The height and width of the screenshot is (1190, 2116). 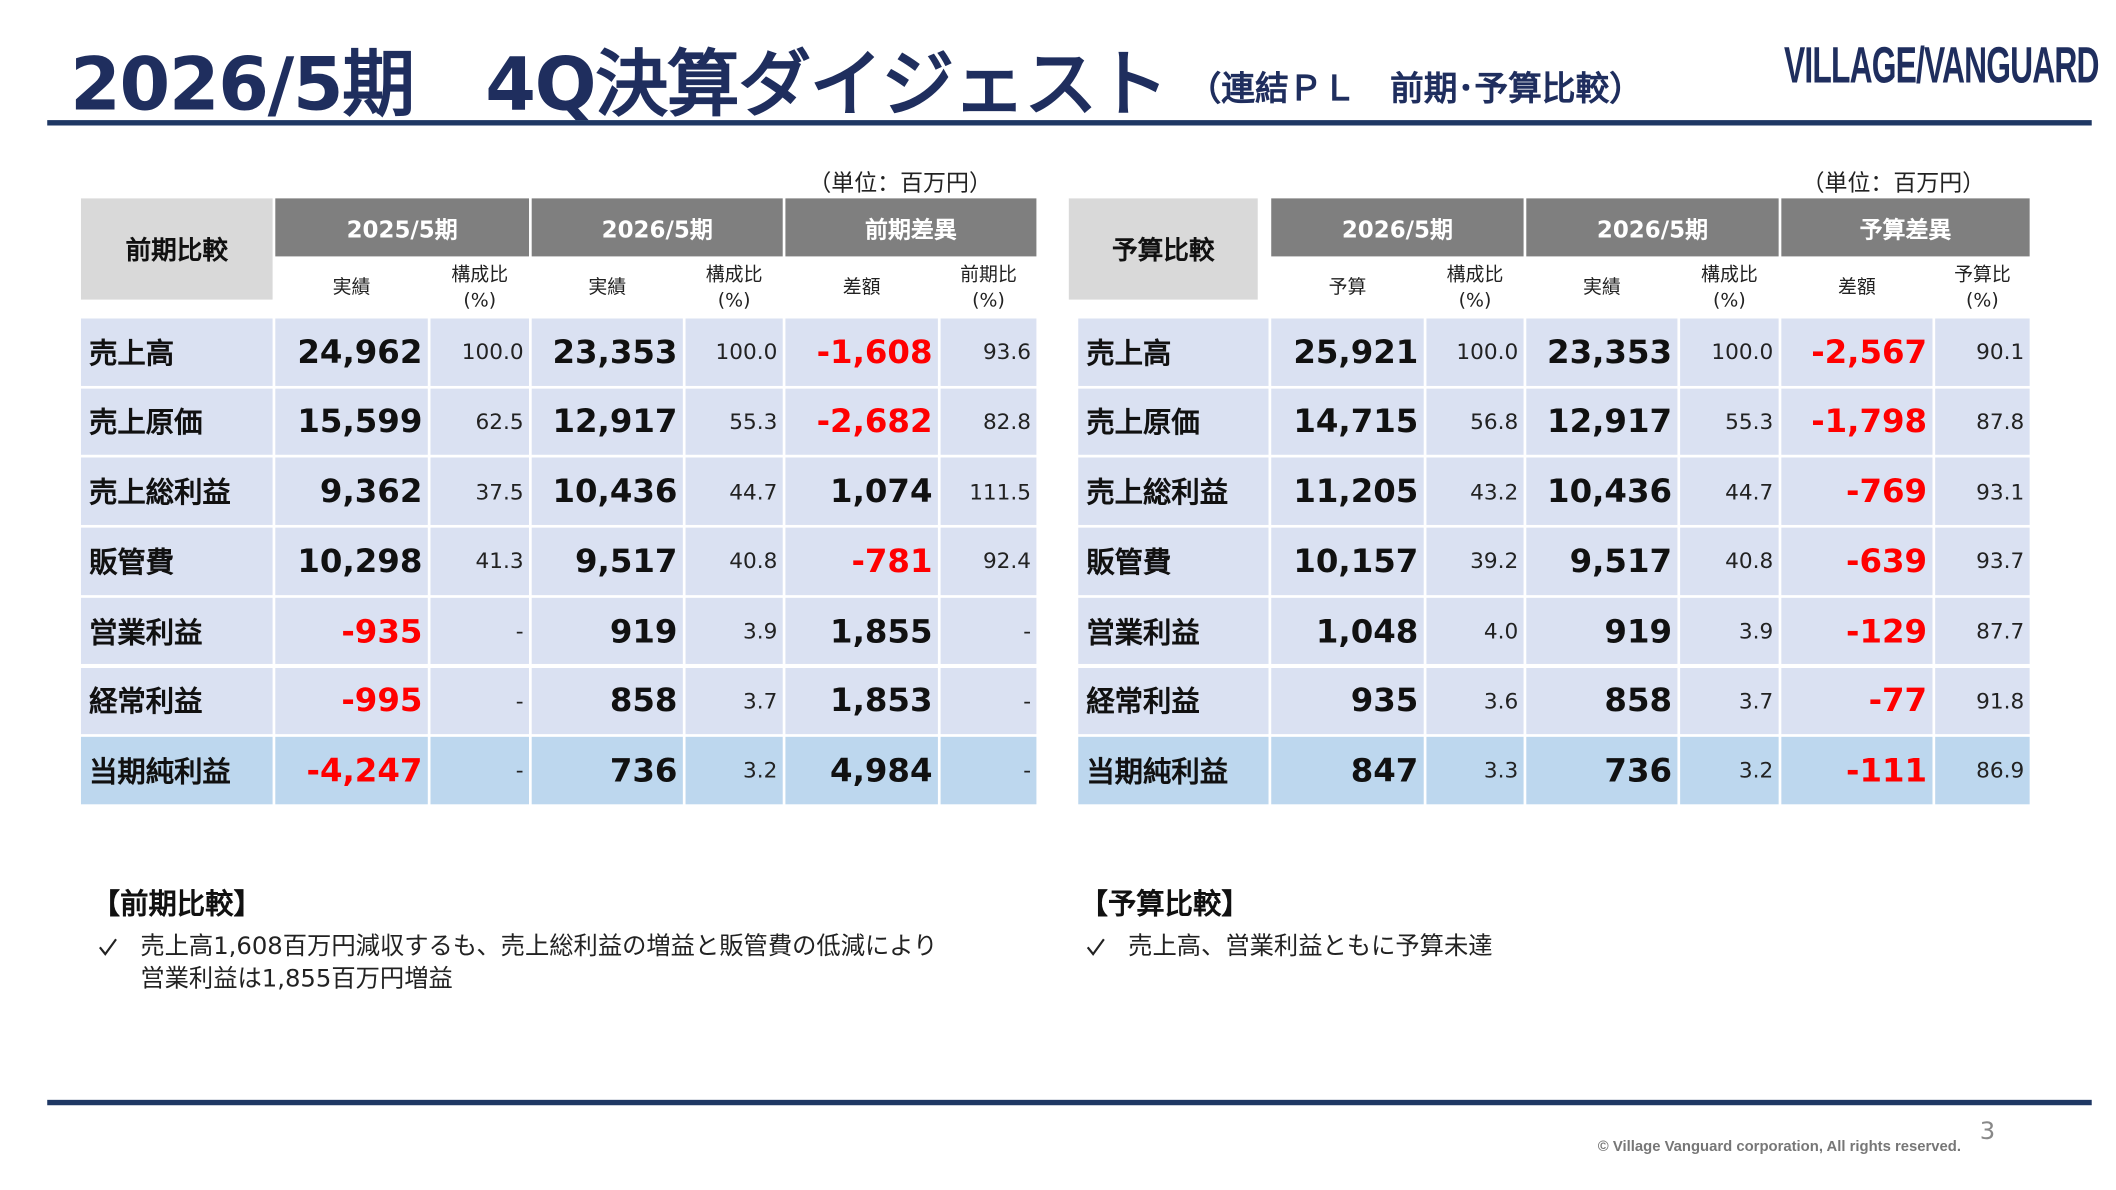 I want to click on ratio-cell: 87.8, so click(x=1982, y=422).